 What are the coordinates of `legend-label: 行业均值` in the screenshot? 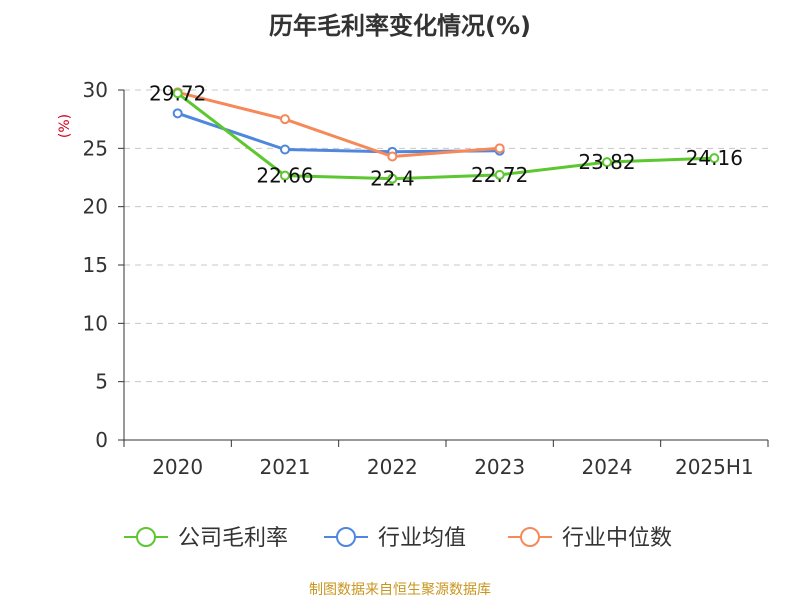 It's located at (422, 538).